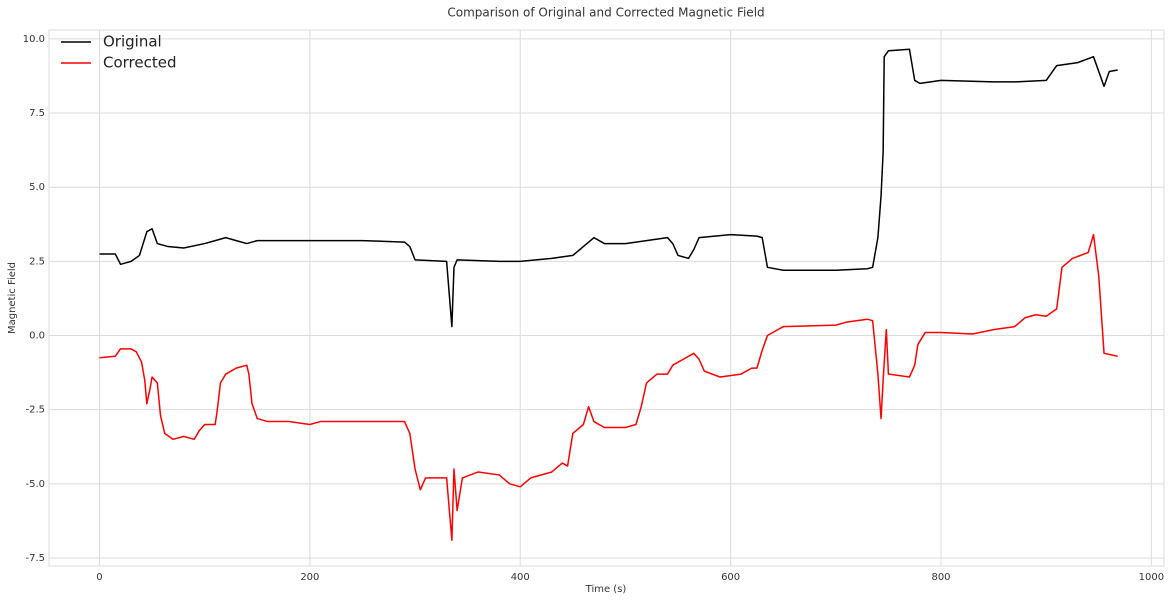 The width and height of the screenshot is (1172, 601). I want to click on x-tick-label: 0, so click(99, 577).